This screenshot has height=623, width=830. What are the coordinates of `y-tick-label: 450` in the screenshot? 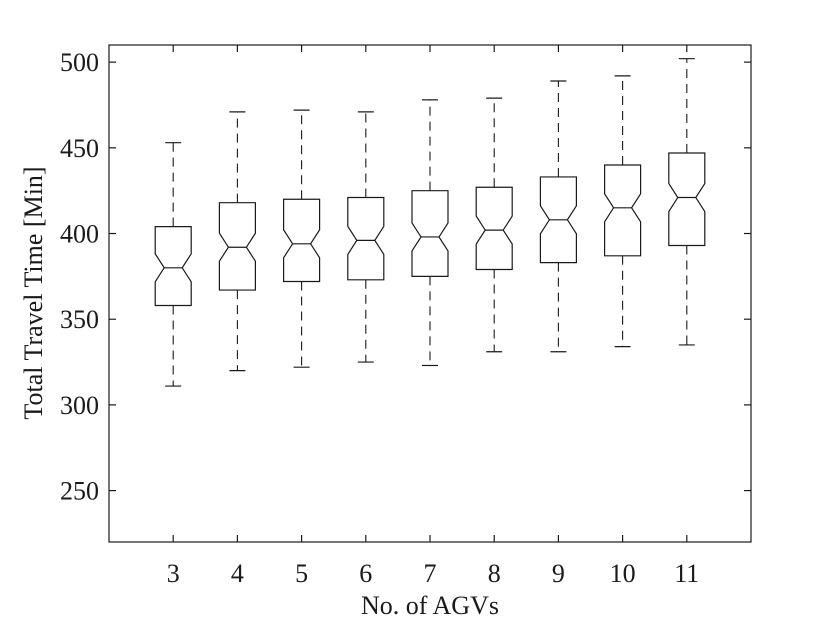 It's located at (79, 148).